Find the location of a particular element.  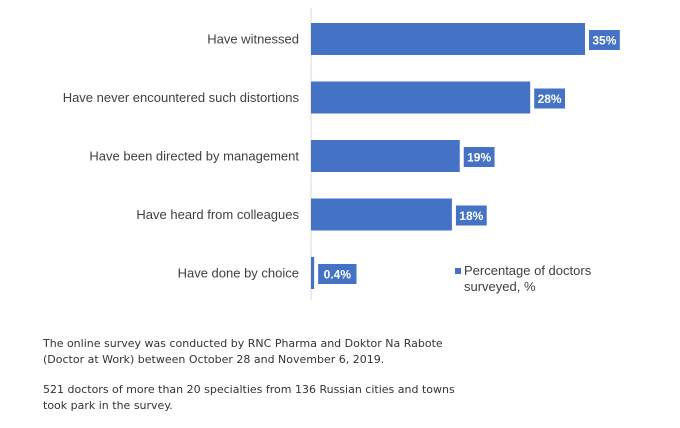

data-label: 0.4% is located at coordinates (338, 275).